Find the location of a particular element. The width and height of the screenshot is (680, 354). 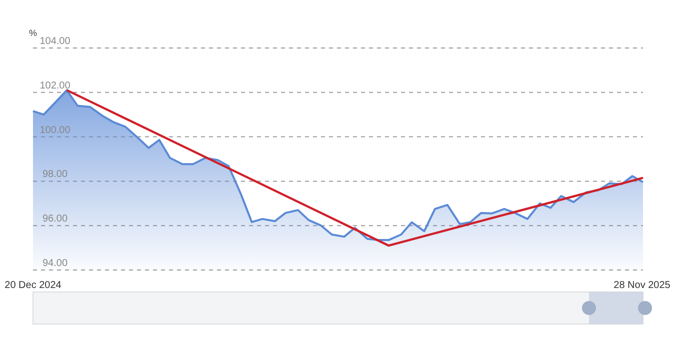

y-tick-label: 94.00 is located at coordinates (55, 263).